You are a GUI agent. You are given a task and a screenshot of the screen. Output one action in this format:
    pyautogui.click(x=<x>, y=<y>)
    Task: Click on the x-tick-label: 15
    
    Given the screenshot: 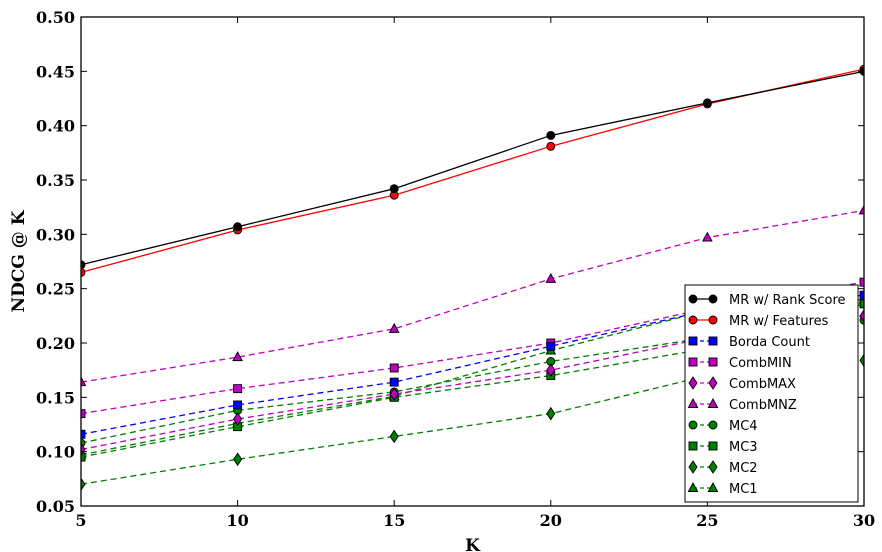 What is the action you would take?
    pyautogui.click(x=394, y=520)
    